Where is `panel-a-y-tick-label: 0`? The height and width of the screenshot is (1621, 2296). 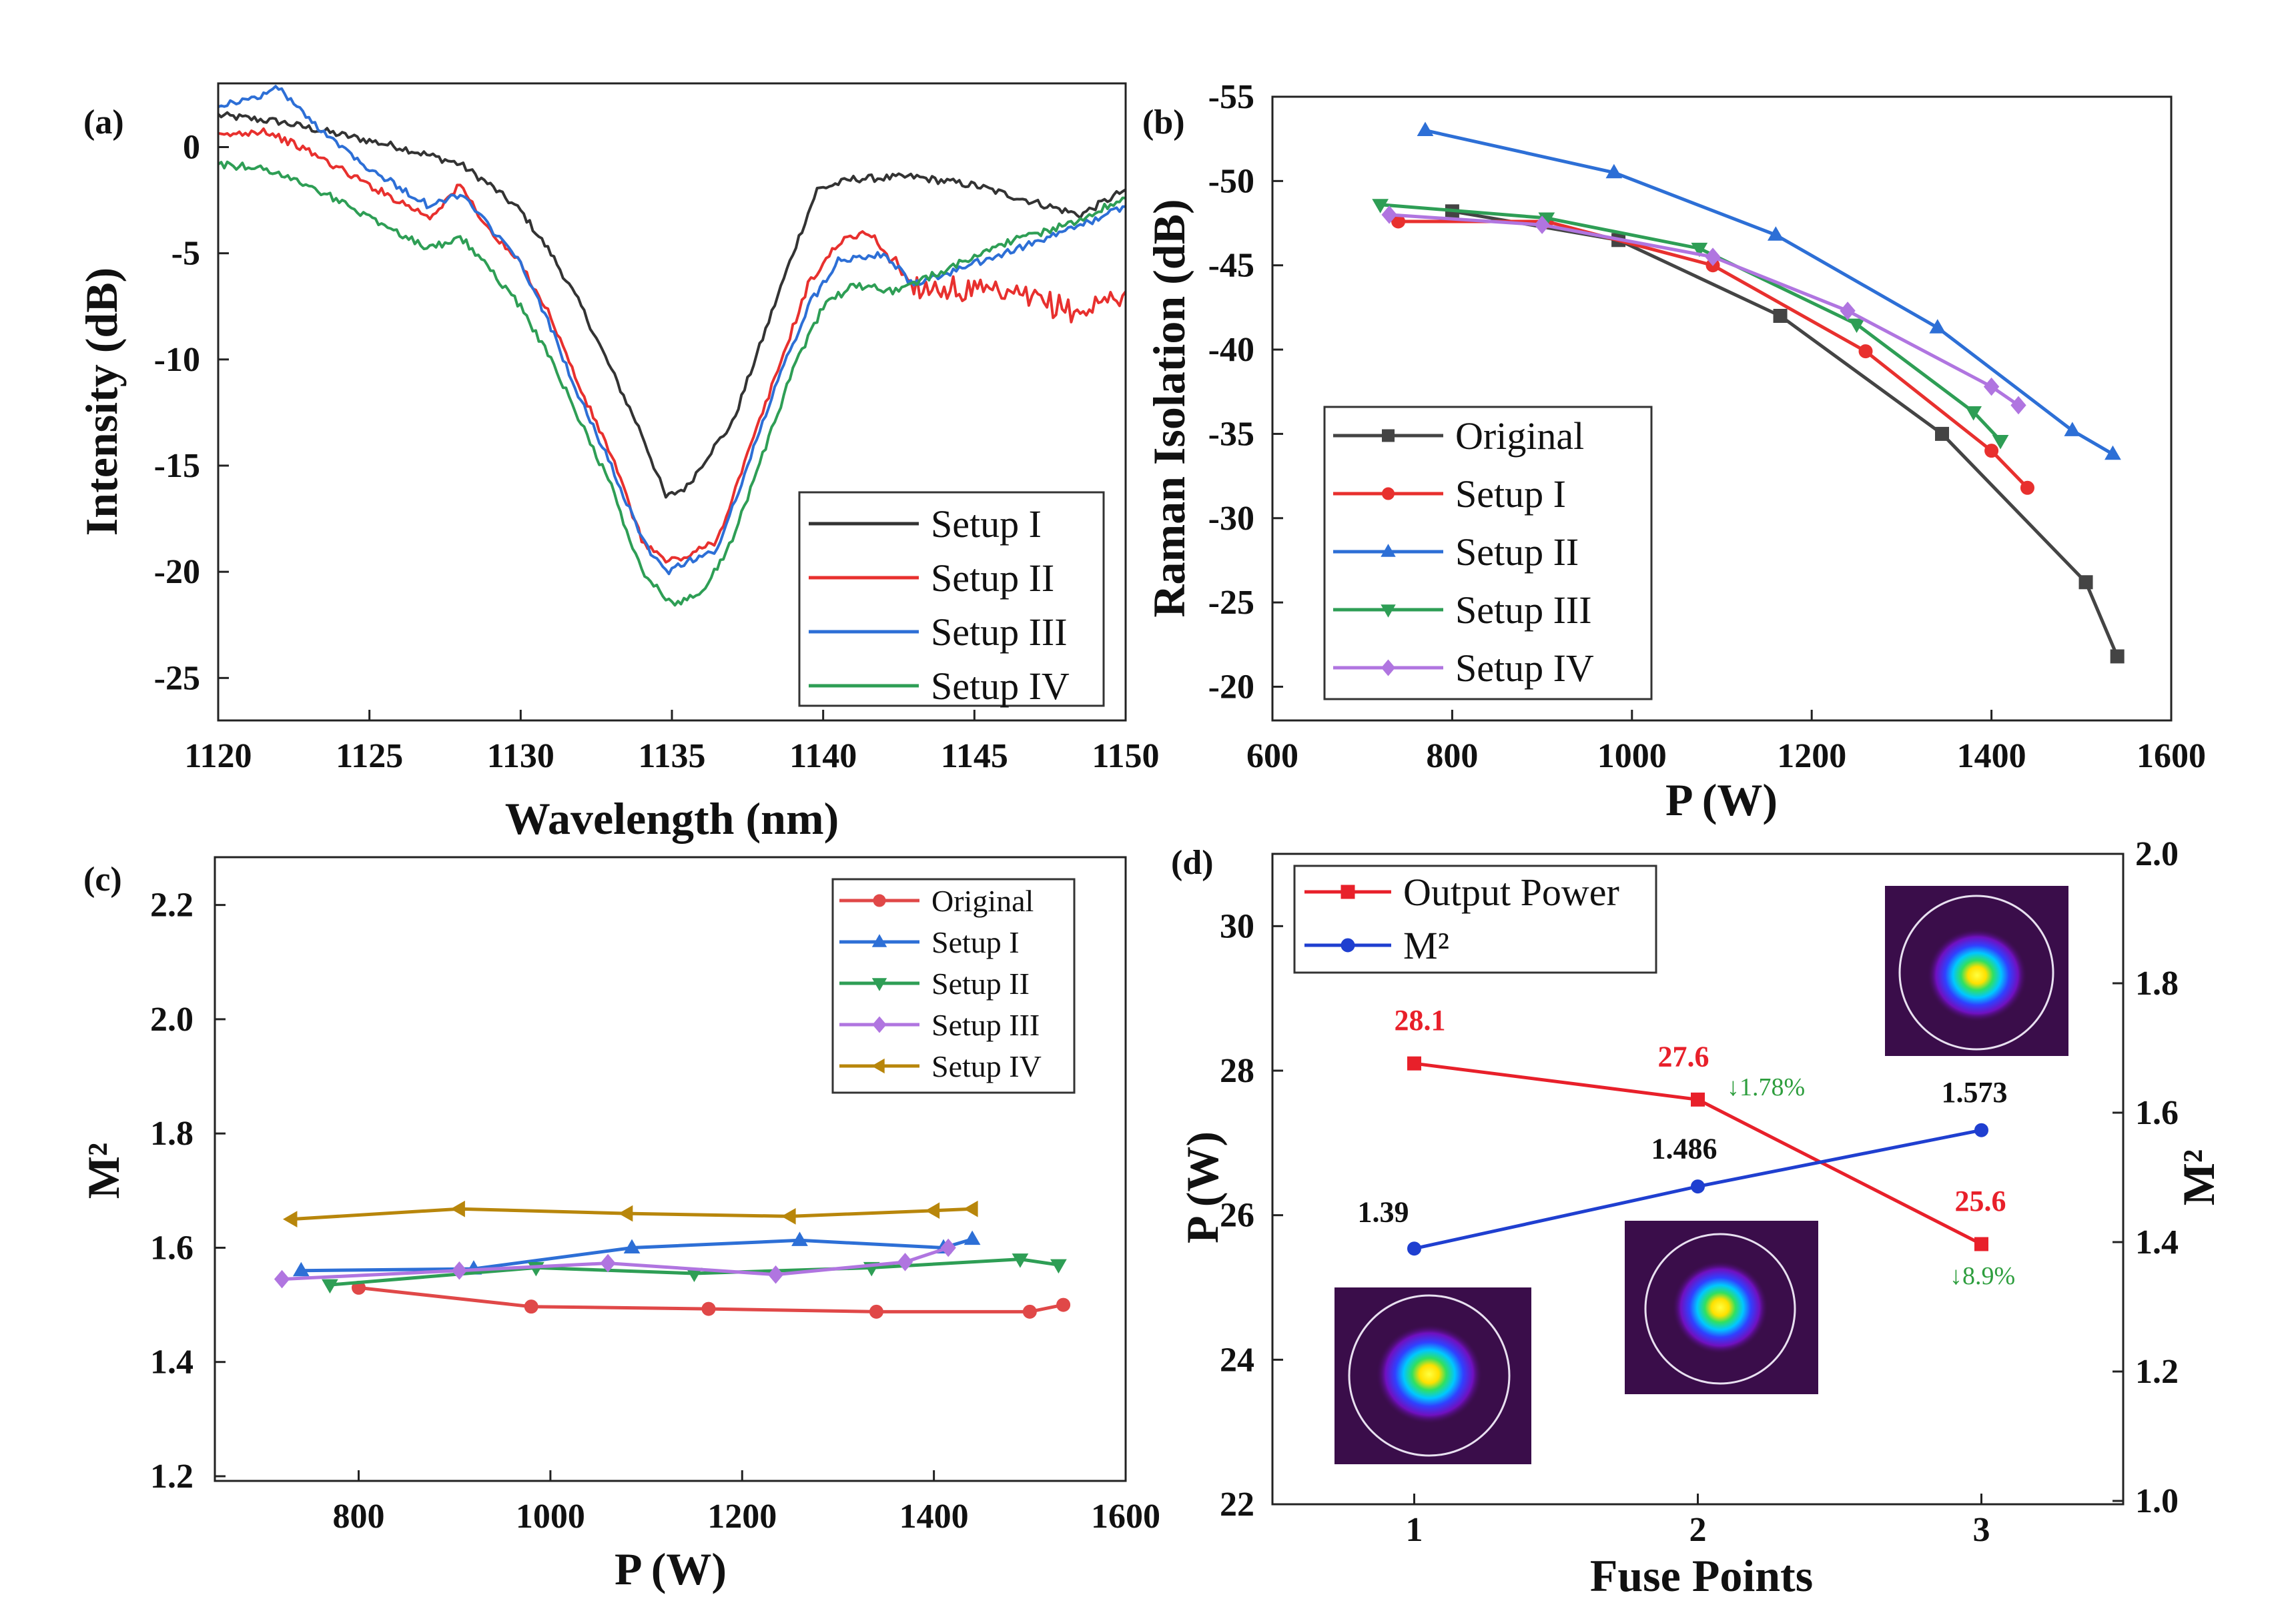
panel-a-y-tick-label: 0 is located at coordinates (191, 148).